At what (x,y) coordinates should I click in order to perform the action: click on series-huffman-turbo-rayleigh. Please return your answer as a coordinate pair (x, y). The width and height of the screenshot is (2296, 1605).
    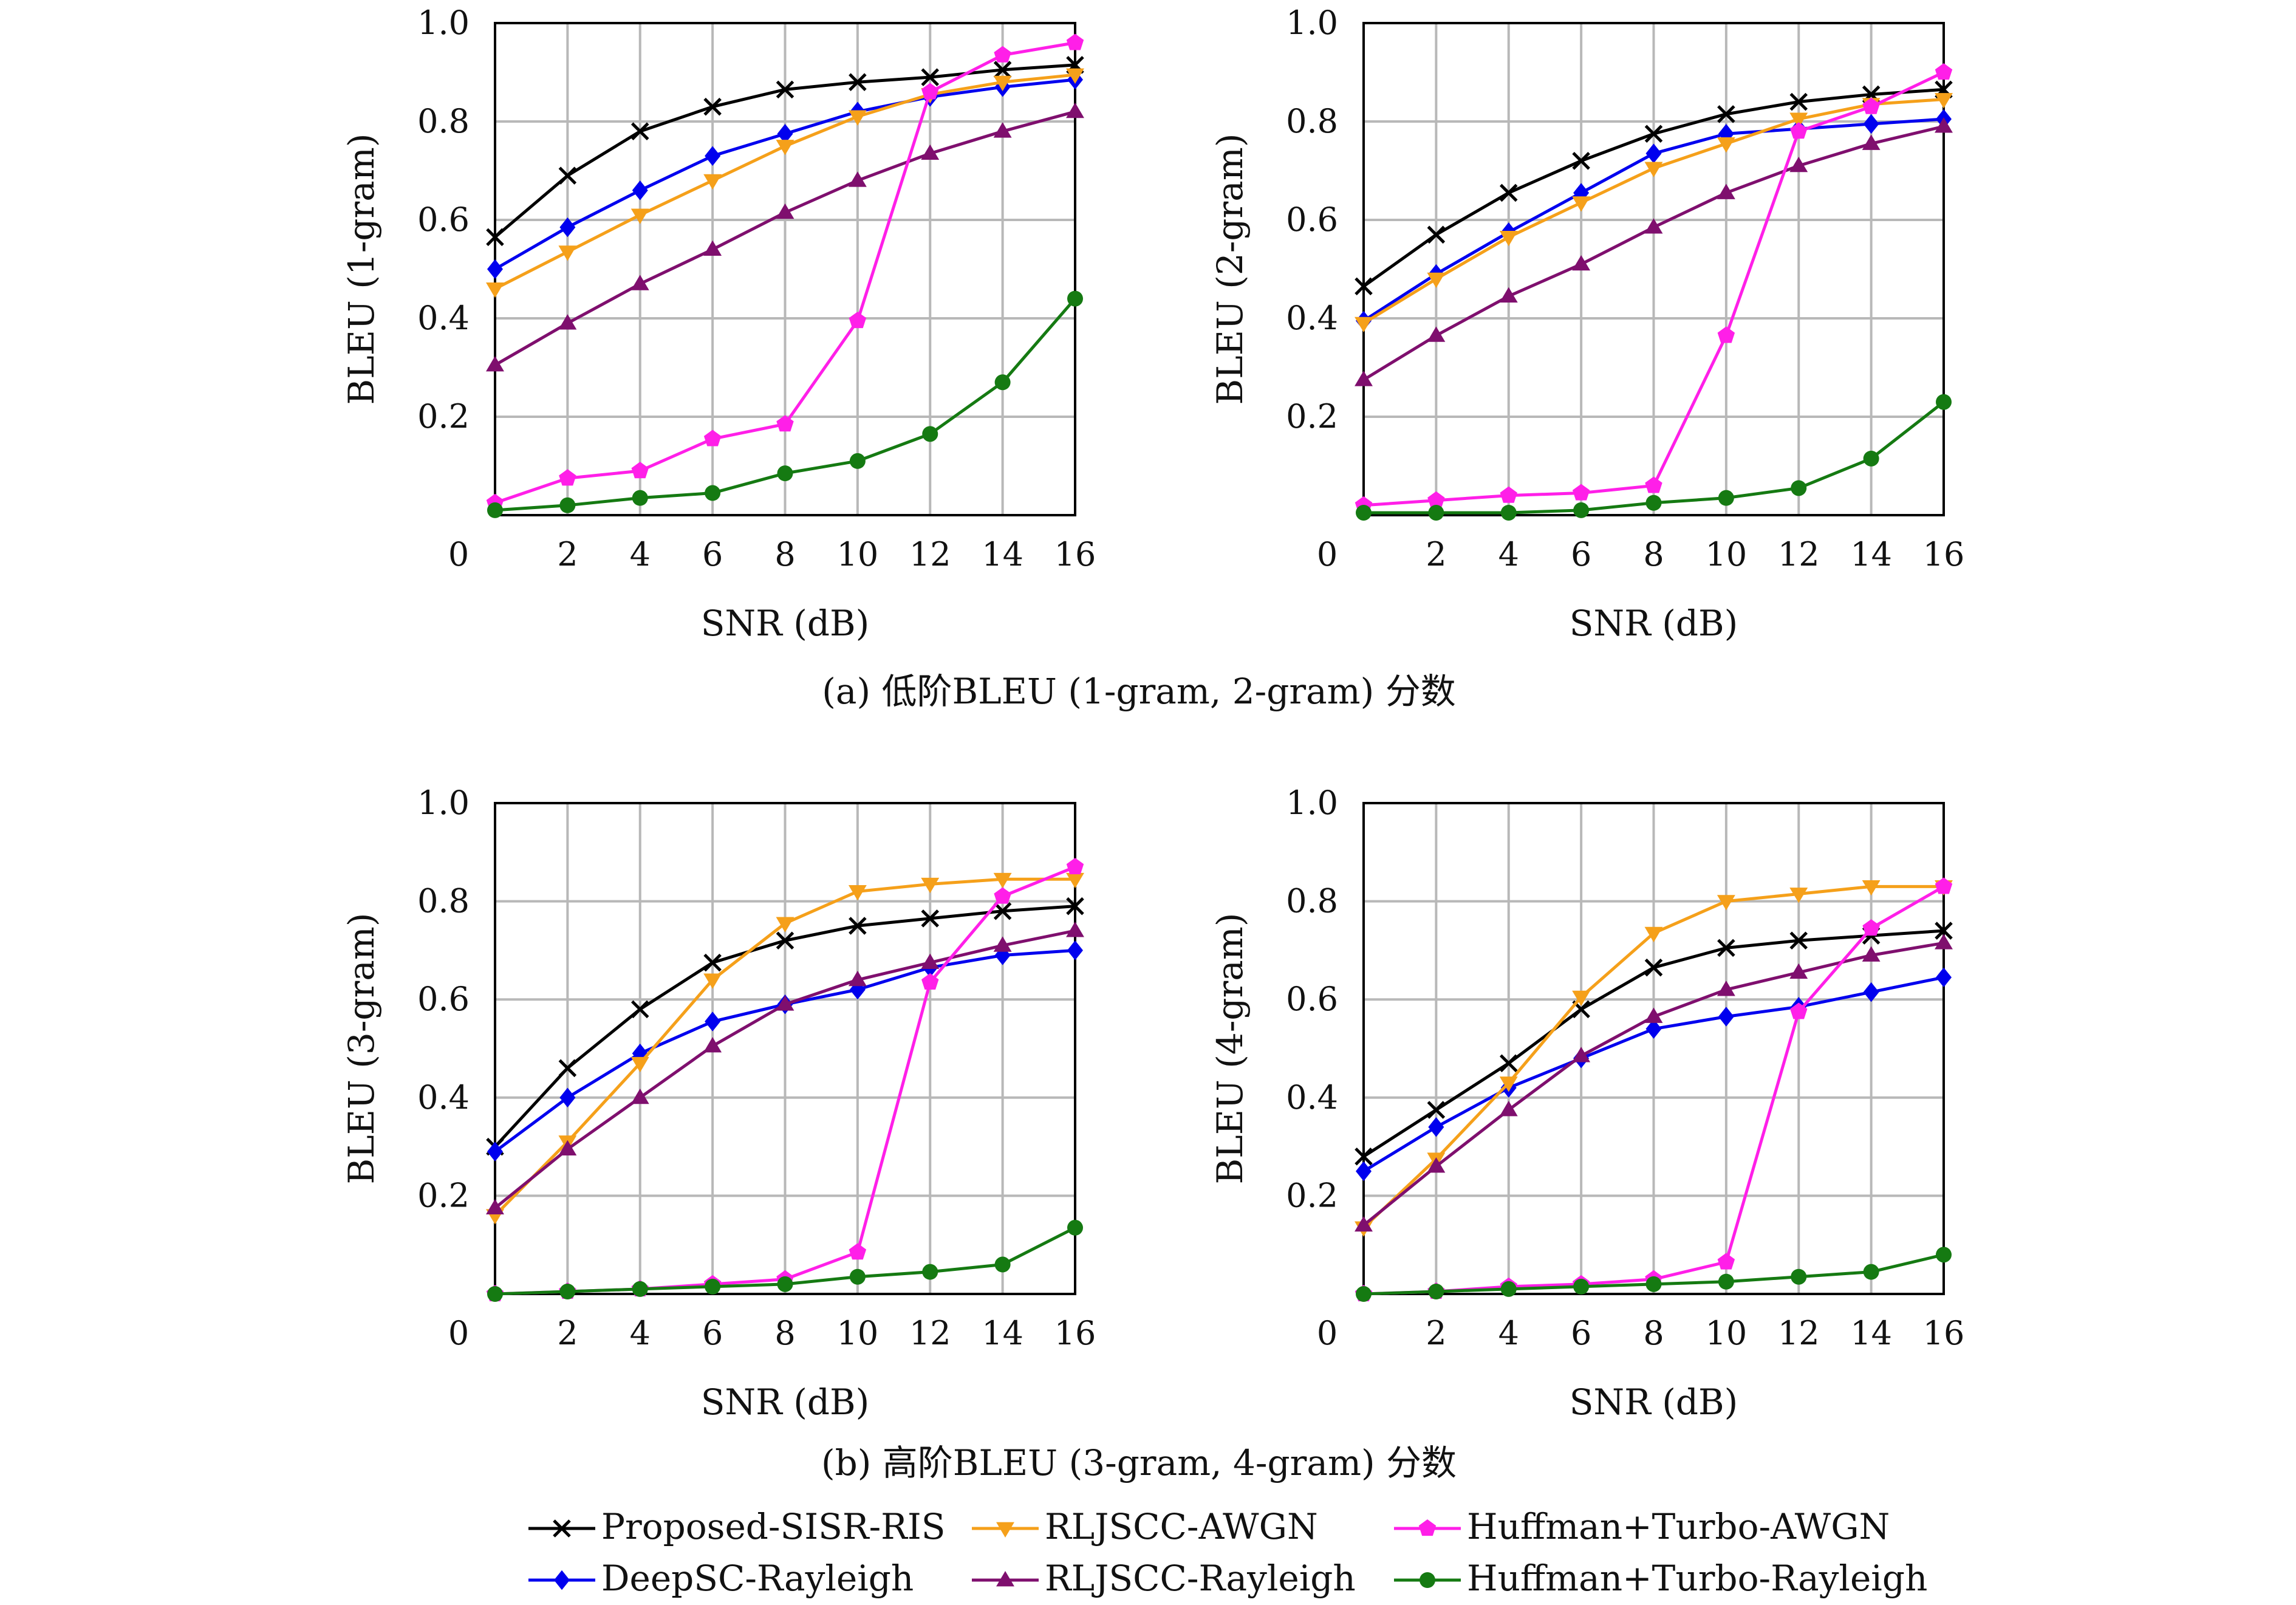
    Looking at the image, I should click on (785, 404).